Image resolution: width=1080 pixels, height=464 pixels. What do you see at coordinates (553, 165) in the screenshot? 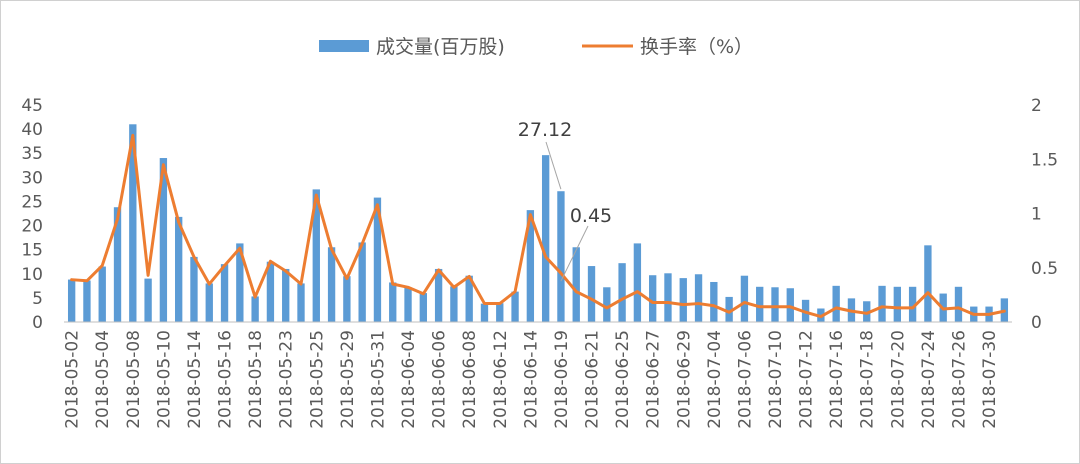
I see `annotation-leader-volume` at bounding box center [553, 165].